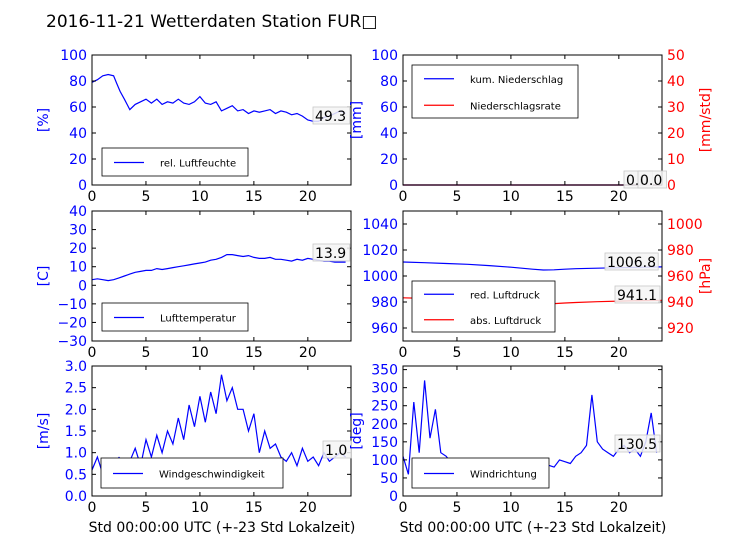  What do you see at coordinates (676, 160) in the screenshot?
I see `y2-tick-label: 10` at bounding box center [676, 160].